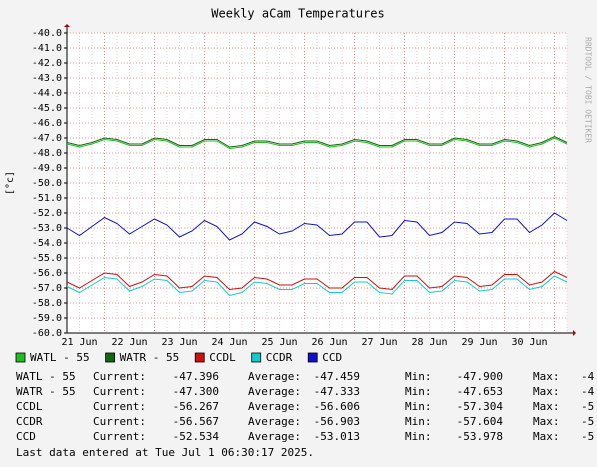 The height and width of the screenshot is (467, 597). Describe the element at coordinates (46, 376) in the screenshot. I see `stats-name: WATL - 55` at that location.